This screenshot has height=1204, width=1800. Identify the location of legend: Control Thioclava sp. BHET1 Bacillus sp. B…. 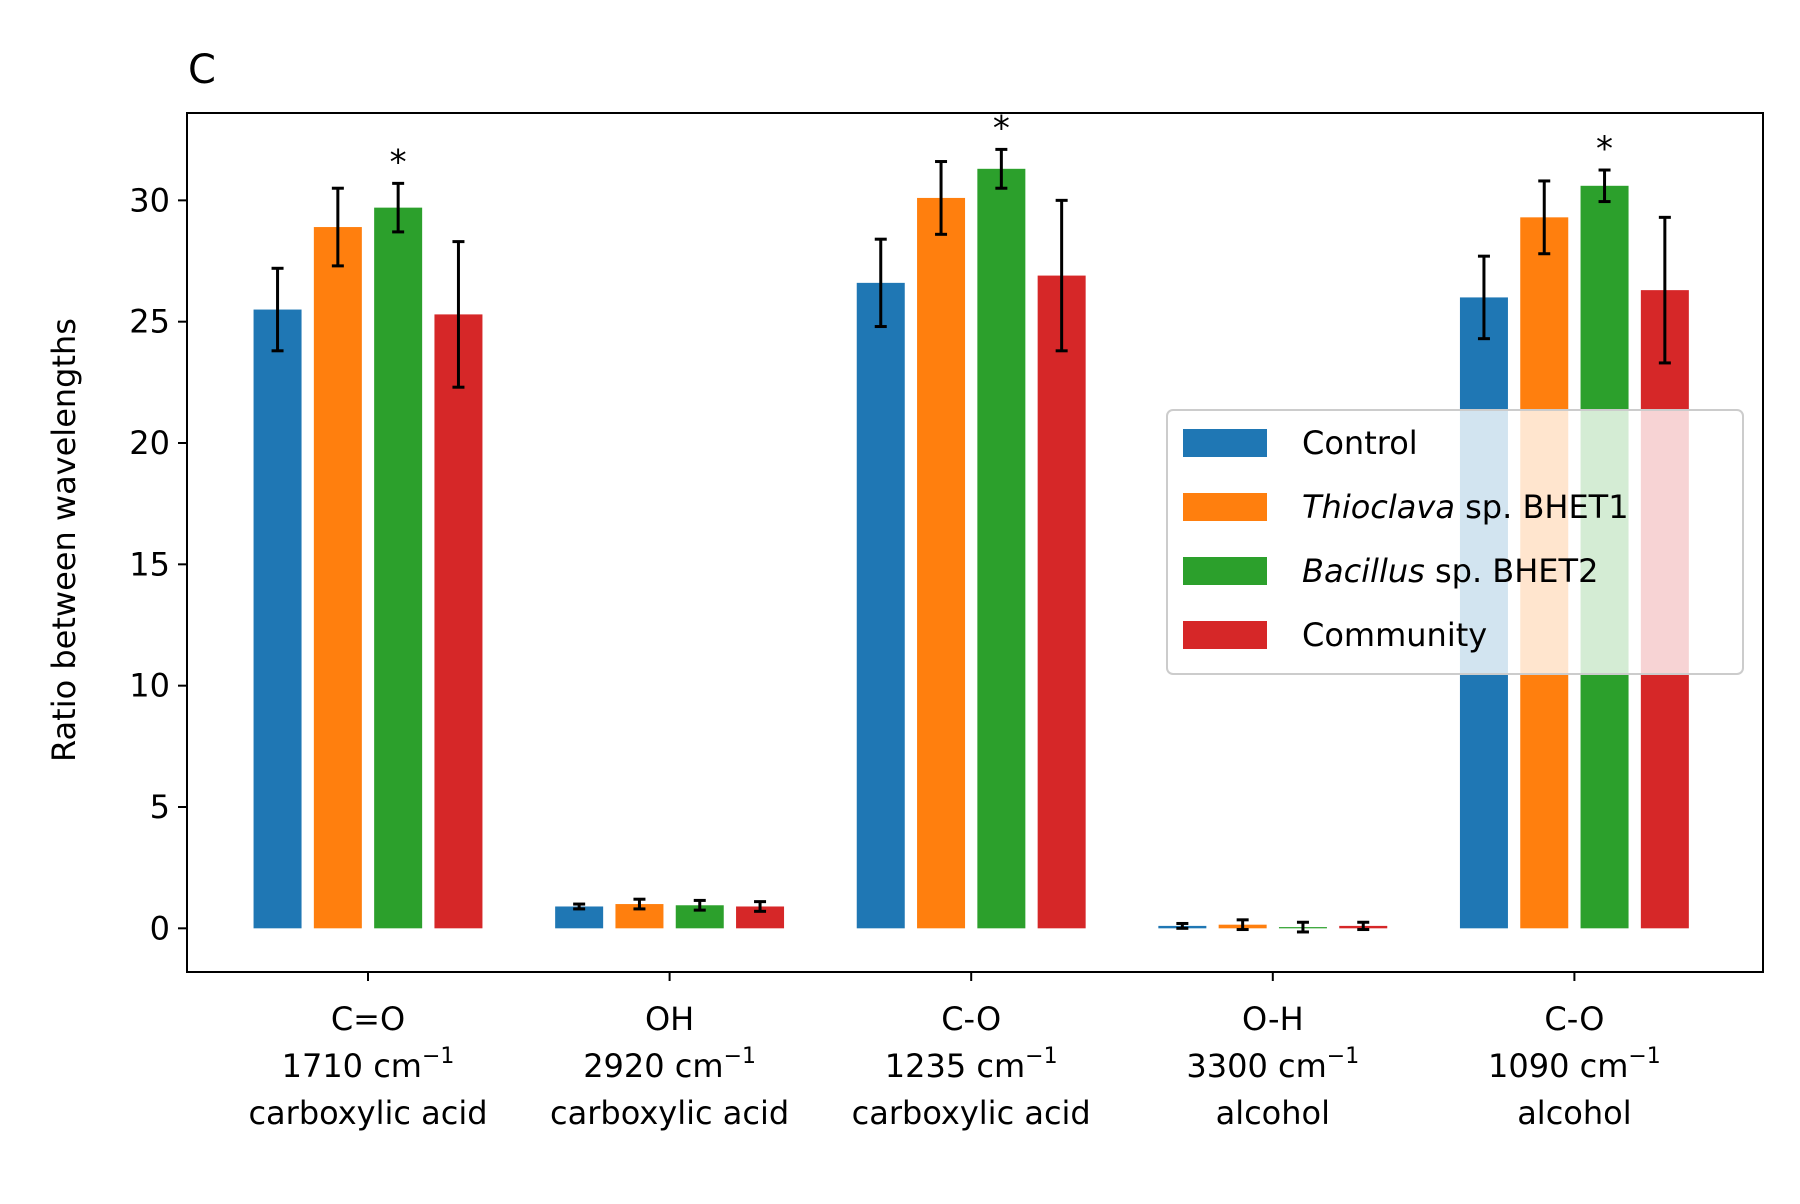
(1455, 542).